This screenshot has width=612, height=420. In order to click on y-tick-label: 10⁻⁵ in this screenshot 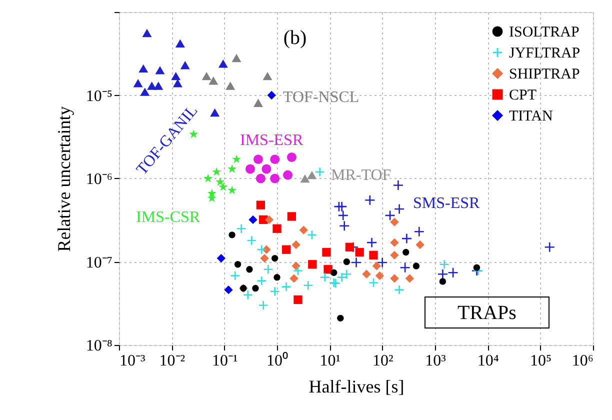, I will do `click(99, 96)`.